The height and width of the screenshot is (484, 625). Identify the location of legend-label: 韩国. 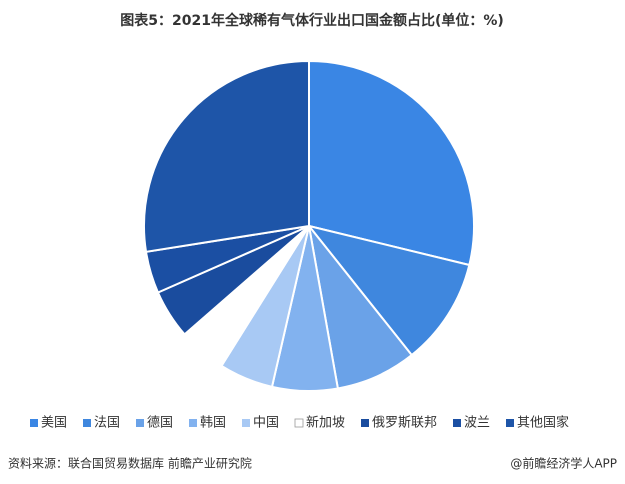
(213, 423).